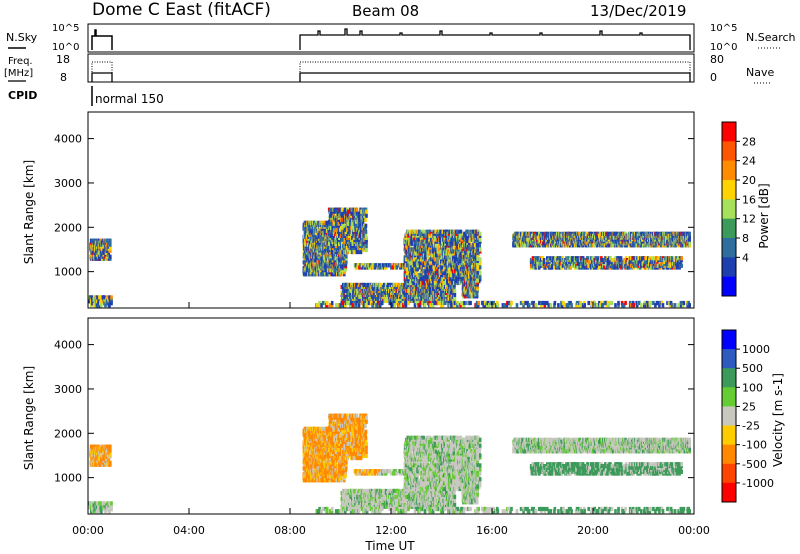 This screenshot has height=554, width=800. I want to click on freq-trace-early, so click(102, 77).